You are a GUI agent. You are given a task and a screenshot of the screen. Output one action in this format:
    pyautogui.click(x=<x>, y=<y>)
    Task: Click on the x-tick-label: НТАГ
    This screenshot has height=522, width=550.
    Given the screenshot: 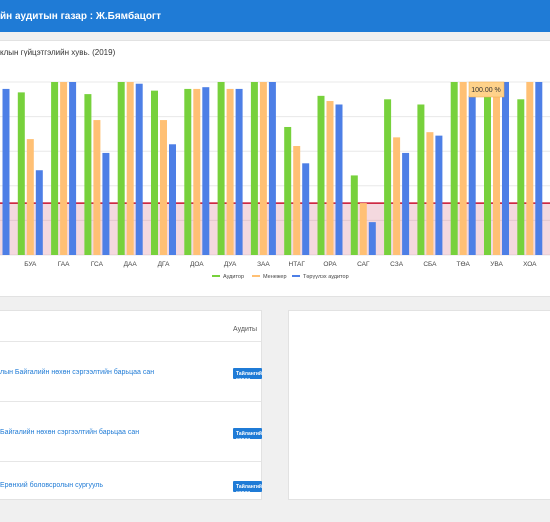 What is the action you would take?
    pyautogui.click(x=297, y=264)
    